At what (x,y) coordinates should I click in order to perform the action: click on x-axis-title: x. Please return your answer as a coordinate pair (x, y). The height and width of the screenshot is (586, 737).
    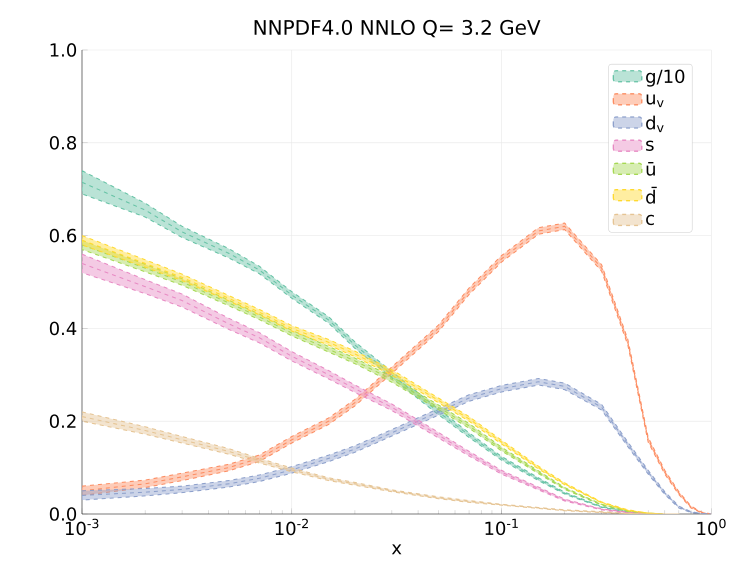
    Looking at the image, I should click on (397, 549).